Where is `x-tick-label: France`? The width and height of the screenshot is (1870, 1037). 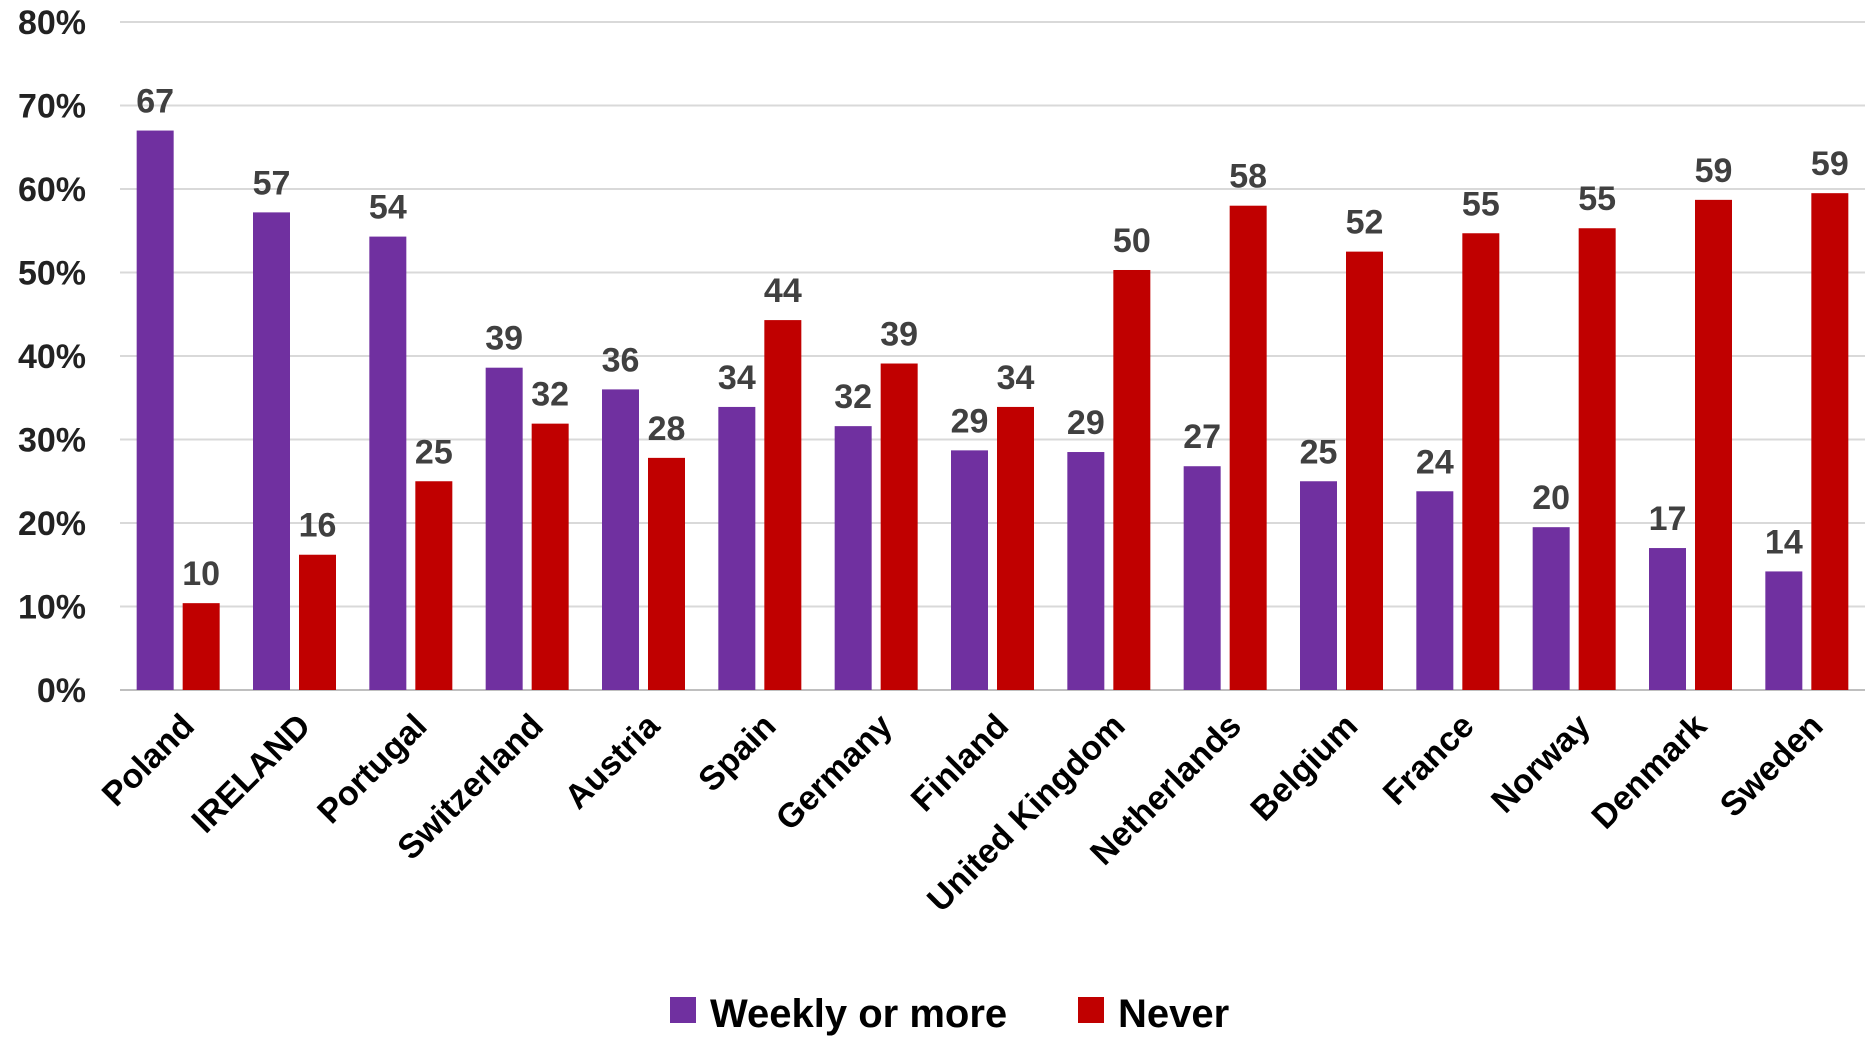 x-tick-label: France is located at coordinates (1429, 760).